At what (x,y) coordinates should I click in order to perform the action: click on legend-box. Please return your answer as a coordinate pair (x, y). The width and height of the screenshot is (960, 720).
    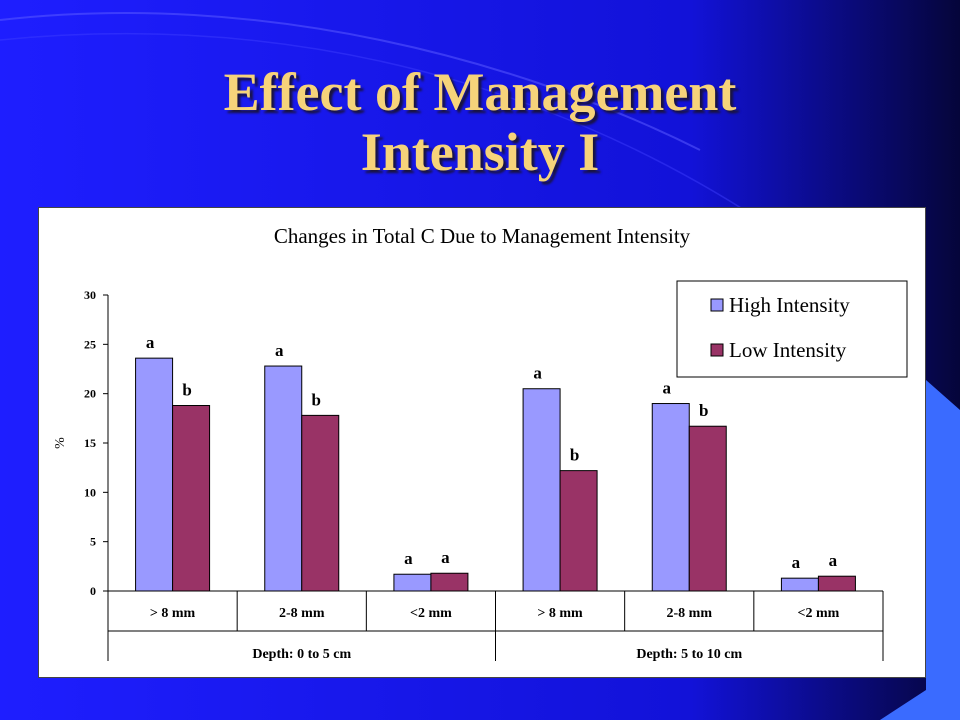
    Looking at the image, I should click on (792, 329).